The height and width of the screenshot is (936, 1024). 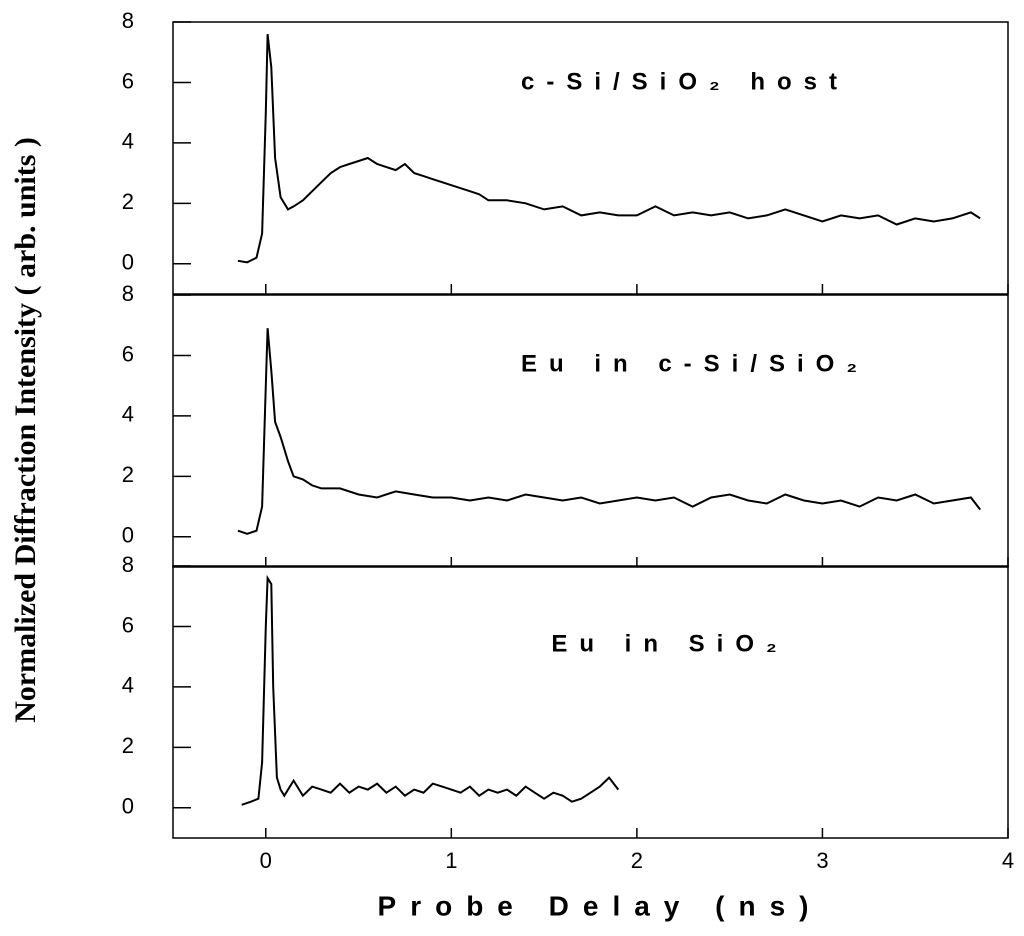 I want to click on annotation: Eu in SiO₂, so click(x=669, y=643).